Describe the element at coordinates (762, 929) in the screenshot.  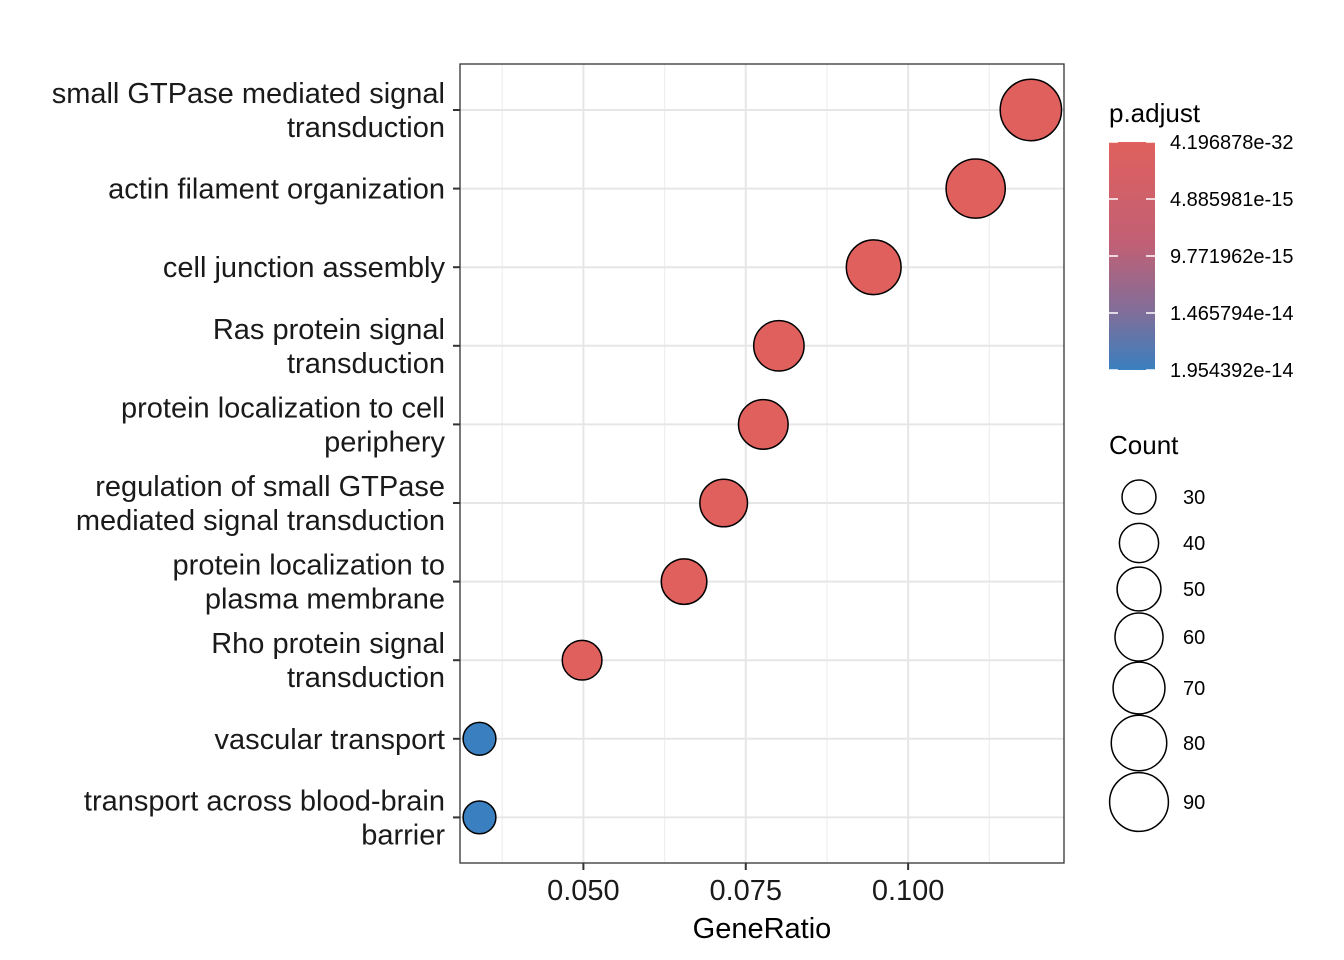
I see `x-axis-title: GeneRatio` at that location.